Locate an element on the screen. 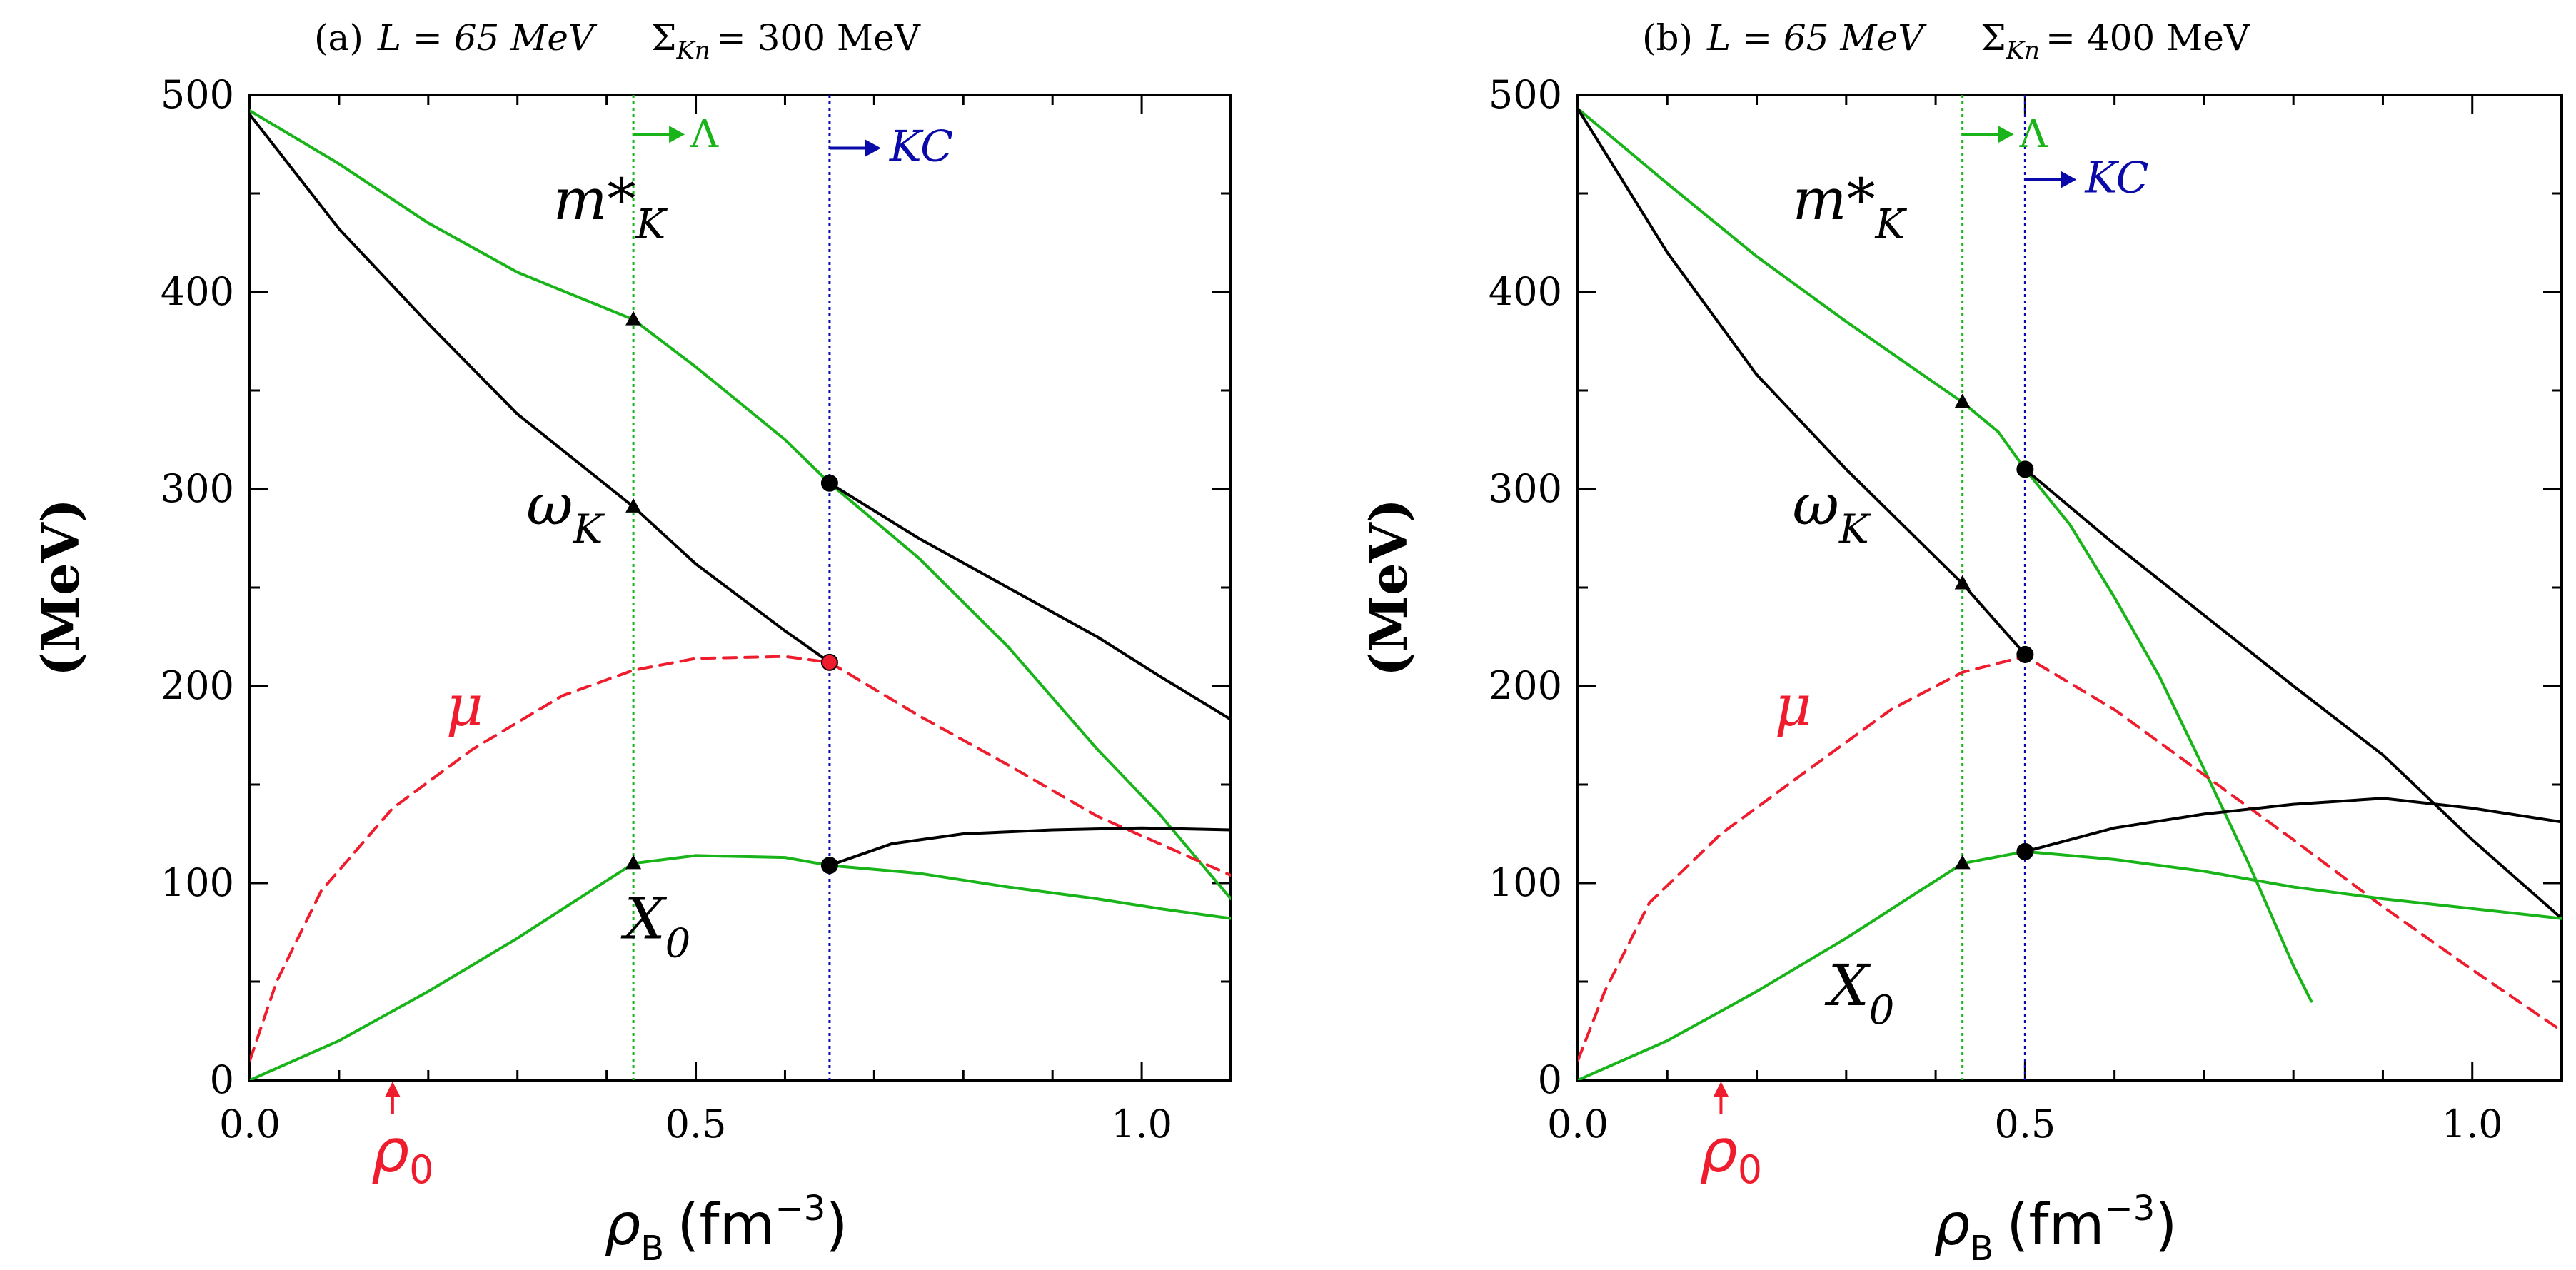  curve-label-wK: ωK is located at coordinates (566, 513).